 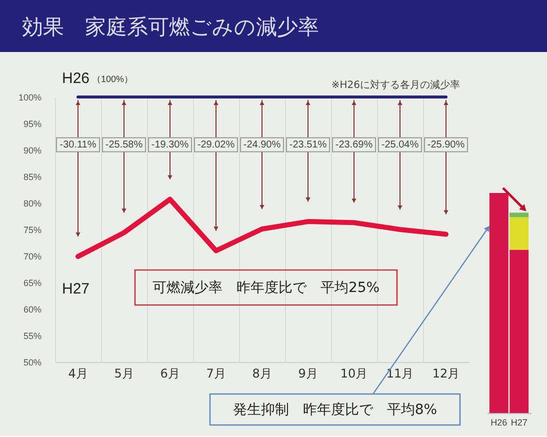 I want to click on y-tick-label: 60%, so click(x=32, y=309).